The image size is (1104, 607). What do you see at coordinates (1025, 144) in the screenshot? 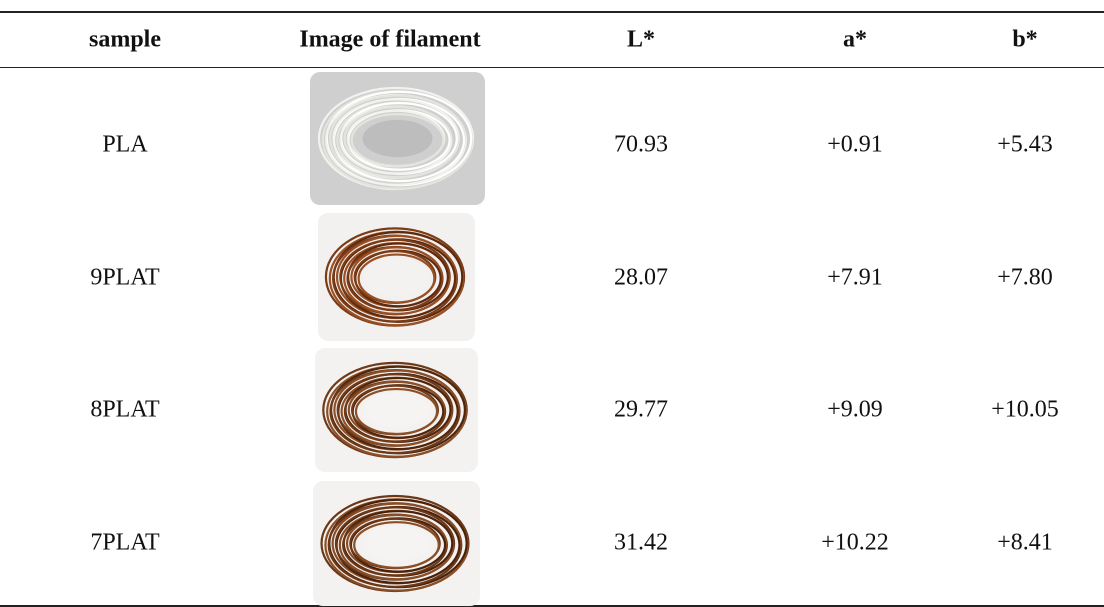
I see `value-cell: +5.43` at bounding box center [1025, 144].